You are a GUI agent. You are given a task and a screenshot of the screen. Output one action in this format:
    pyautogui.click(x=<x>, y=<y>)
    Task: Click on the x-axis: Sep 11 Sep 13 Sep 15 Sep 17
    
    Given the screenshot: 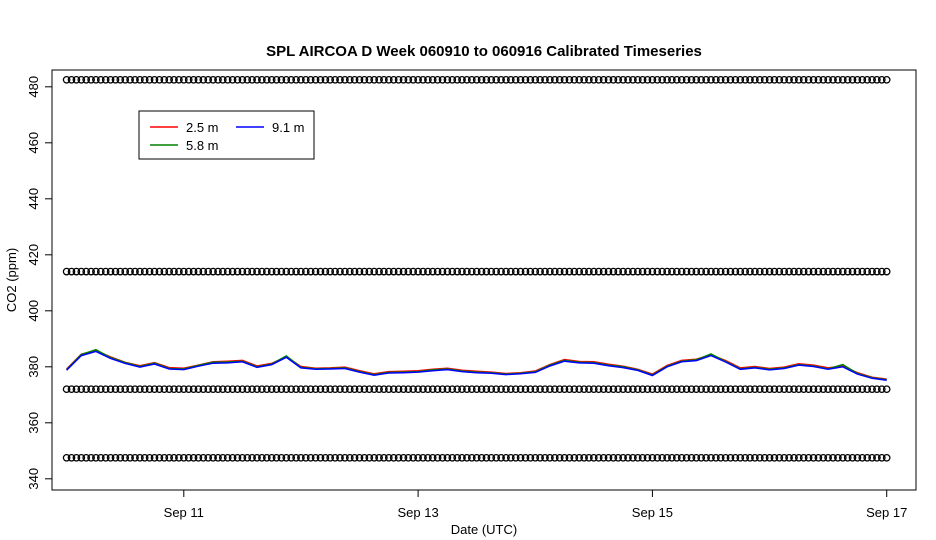 What is the action you would take?
    pyautogui.click(x=535, y=505)
    